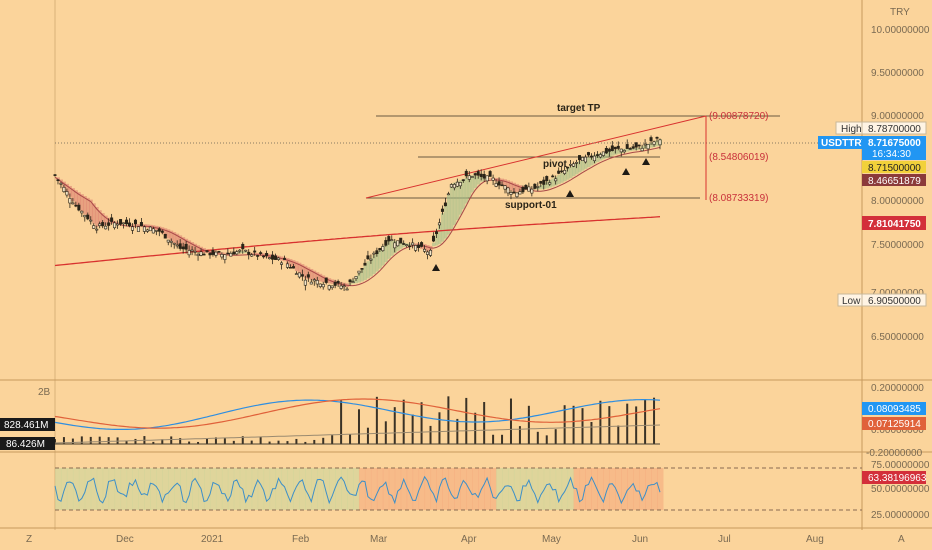 The height and width of the screenshot is (550, 932). What do you see at coordinates (470, 539) in the screenshot?
I see `time-axis: Dec 2021 Feb Mar Apr May Jun Jul Aug` at bounding box center [470, 539].